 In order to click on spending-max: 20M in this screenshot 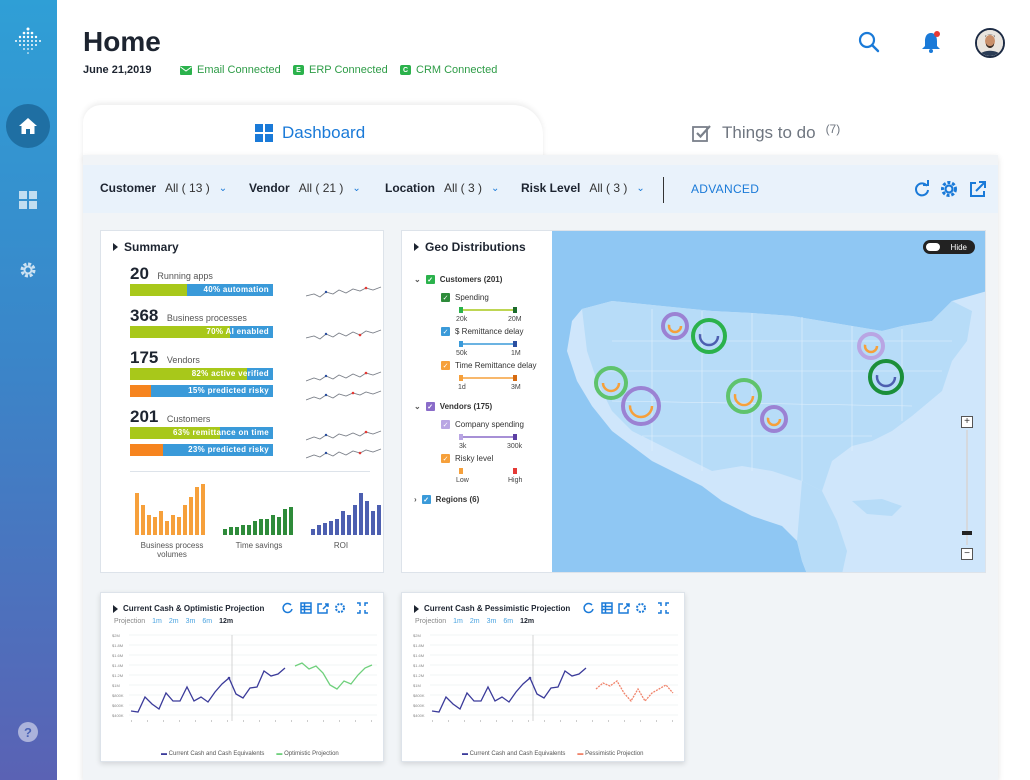, I will do `click(515, 319)`.